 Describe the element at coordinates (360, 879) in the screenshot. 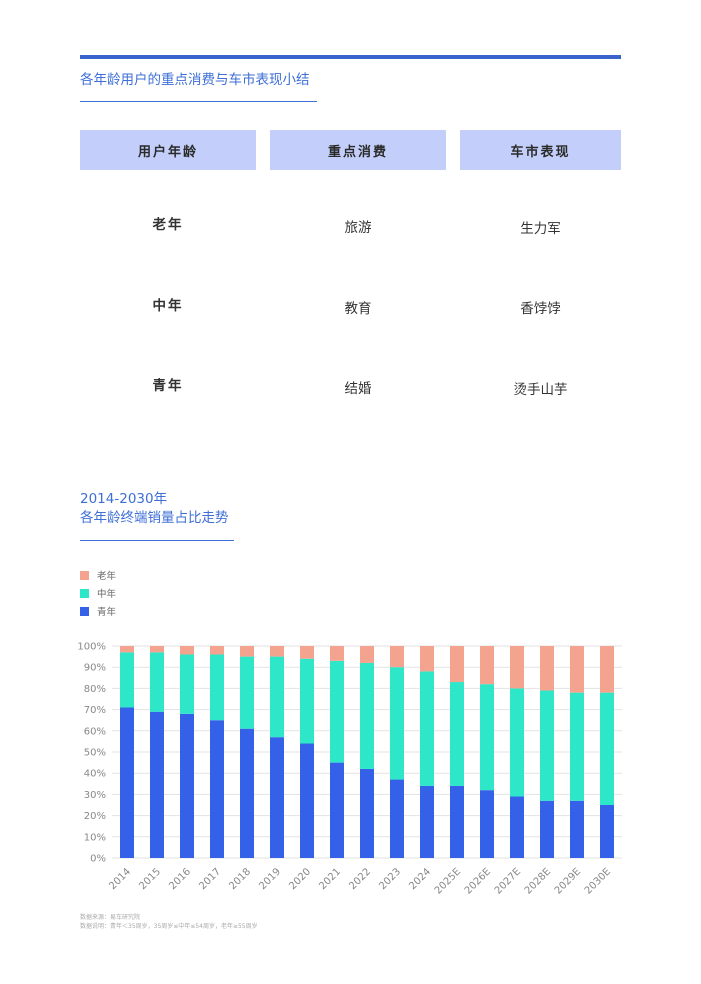

I see `x-tick-label: 2022` at that location.